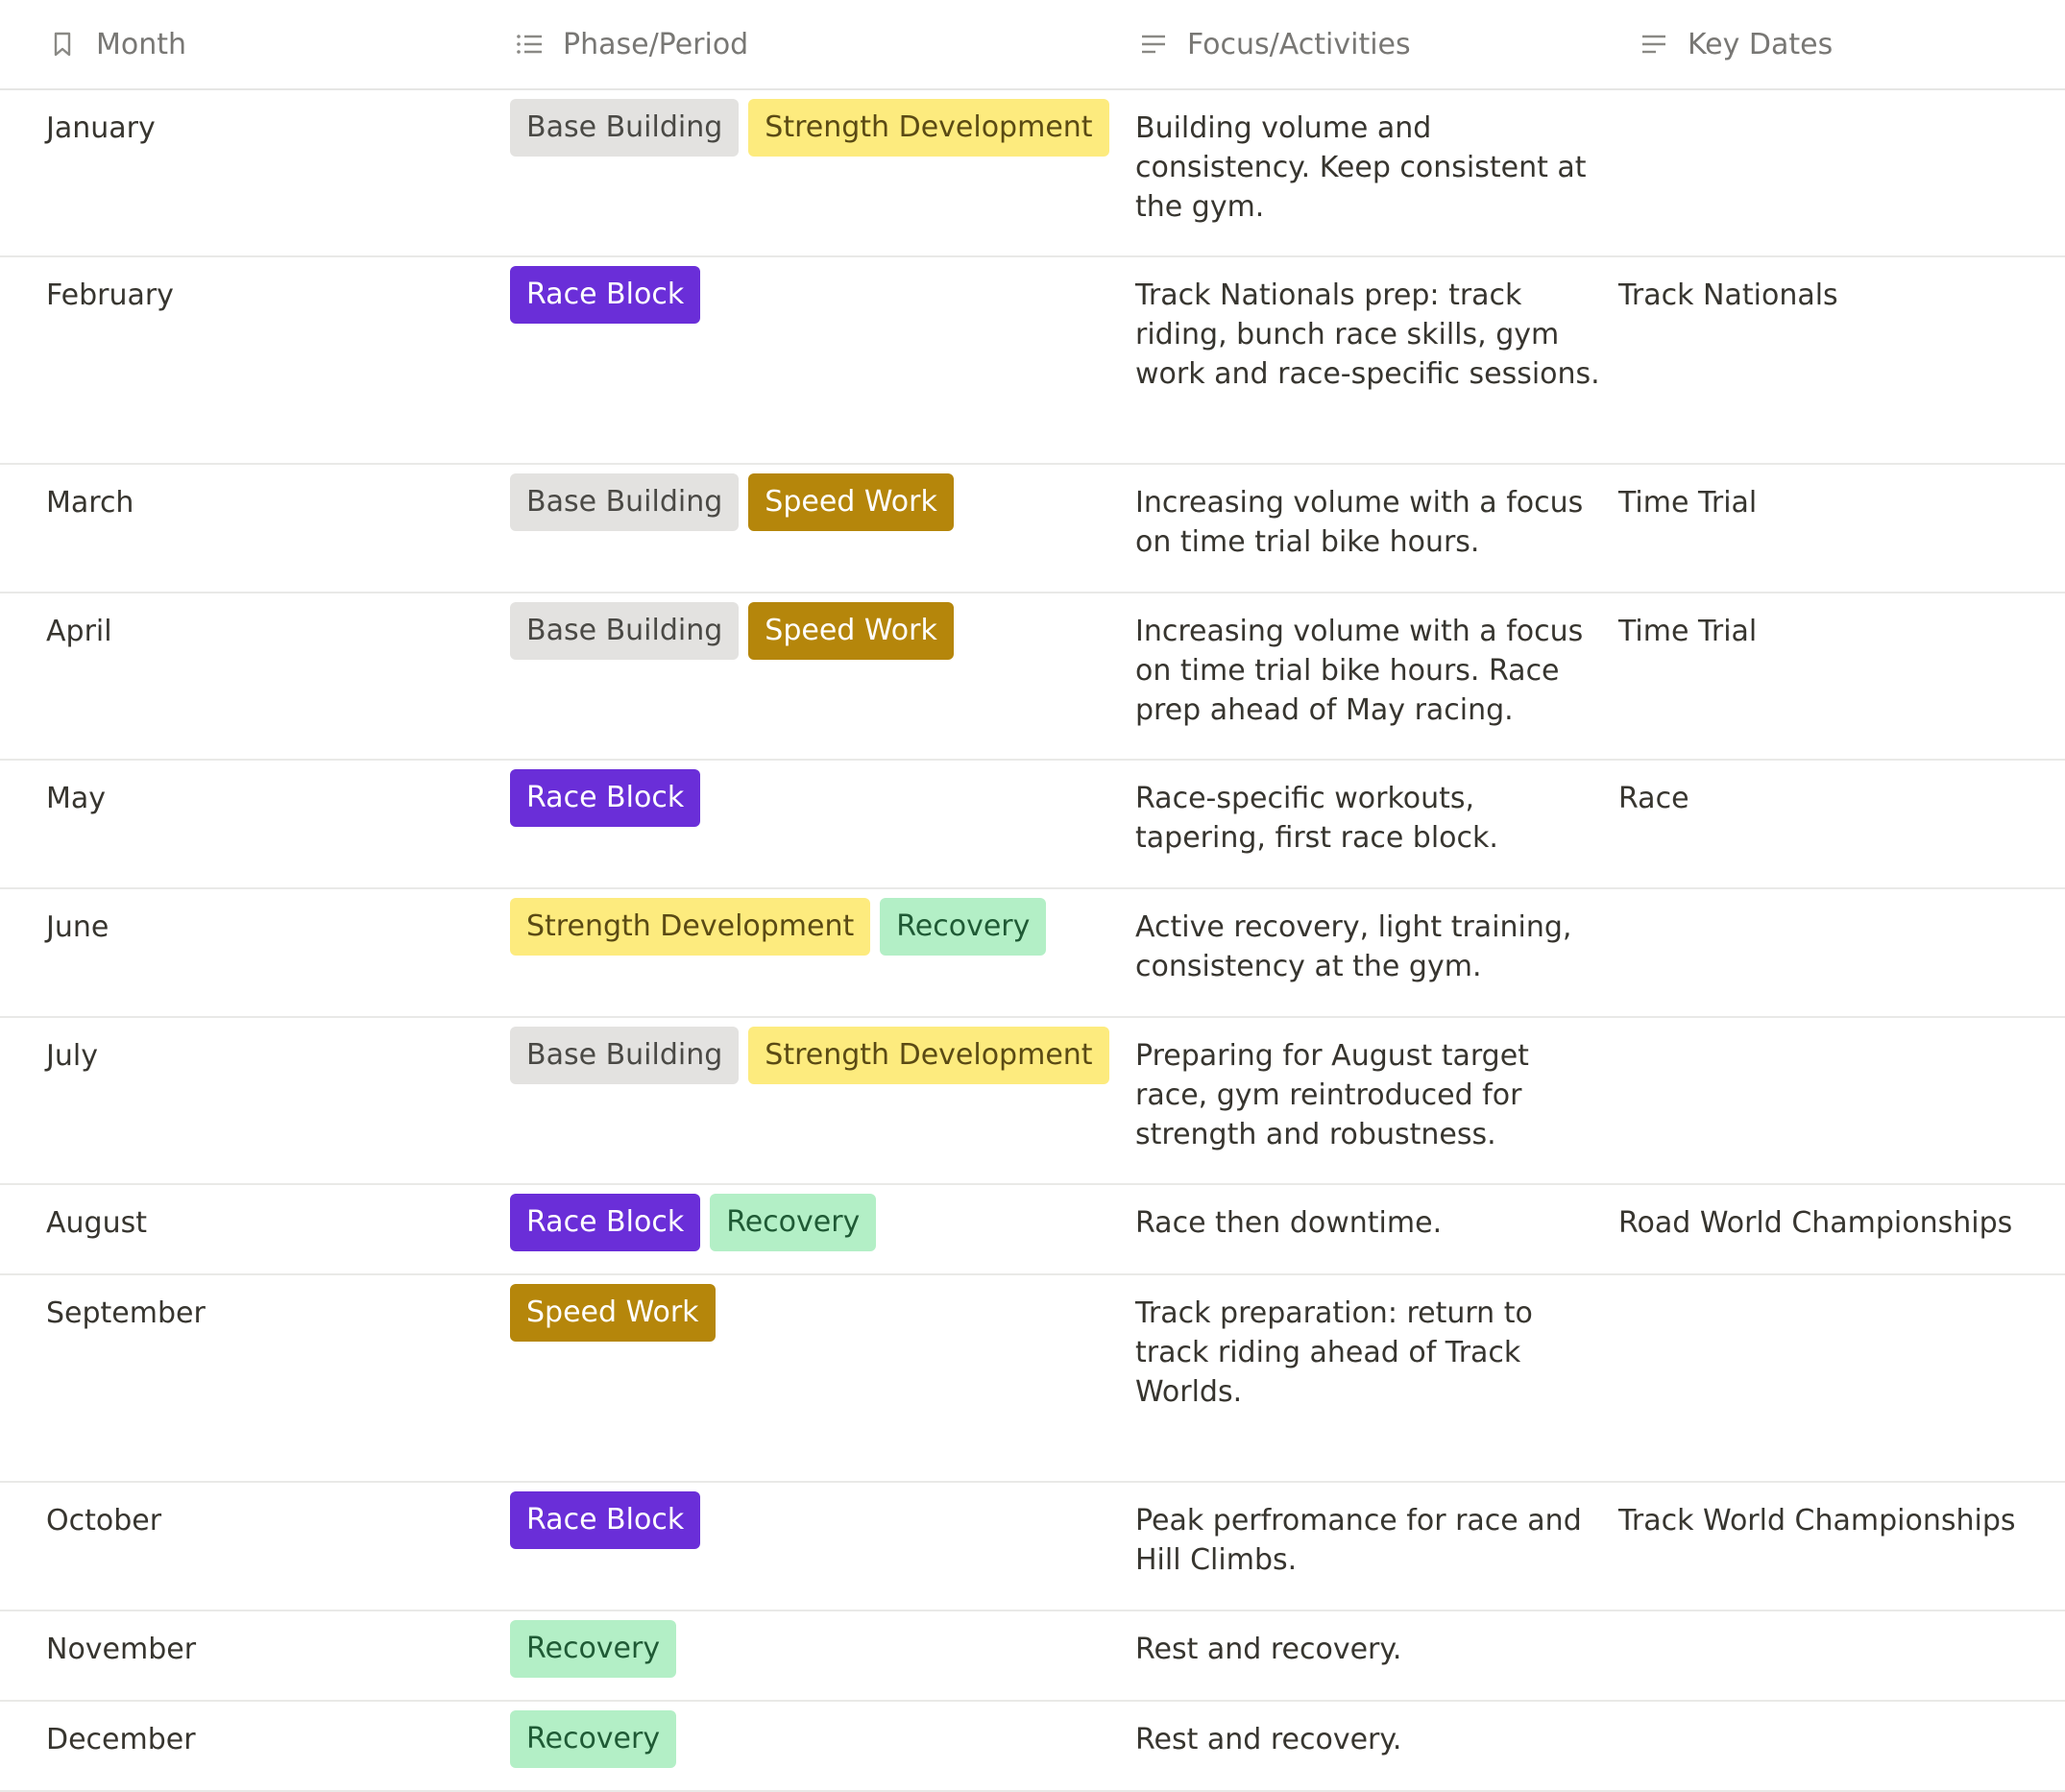 The width and height of the screenshot is (2065, 1792). What do you see at coordinates (605, 295) in the screenshot?
I see `phase-tag: Race Block` at bounding box center [605, 295].